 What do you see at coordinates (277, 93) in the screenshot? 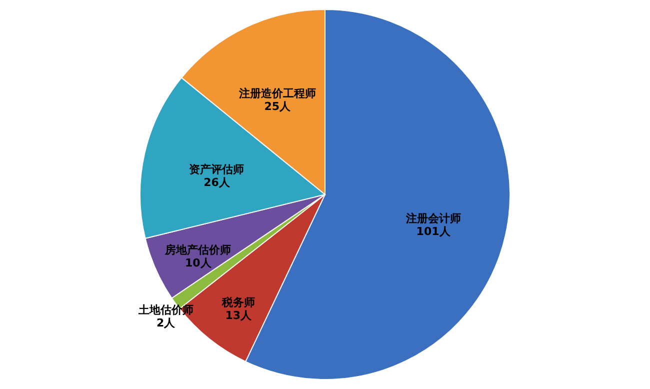
I see `slice-label: 注册造价工程师` at bounding box center [277, 93].